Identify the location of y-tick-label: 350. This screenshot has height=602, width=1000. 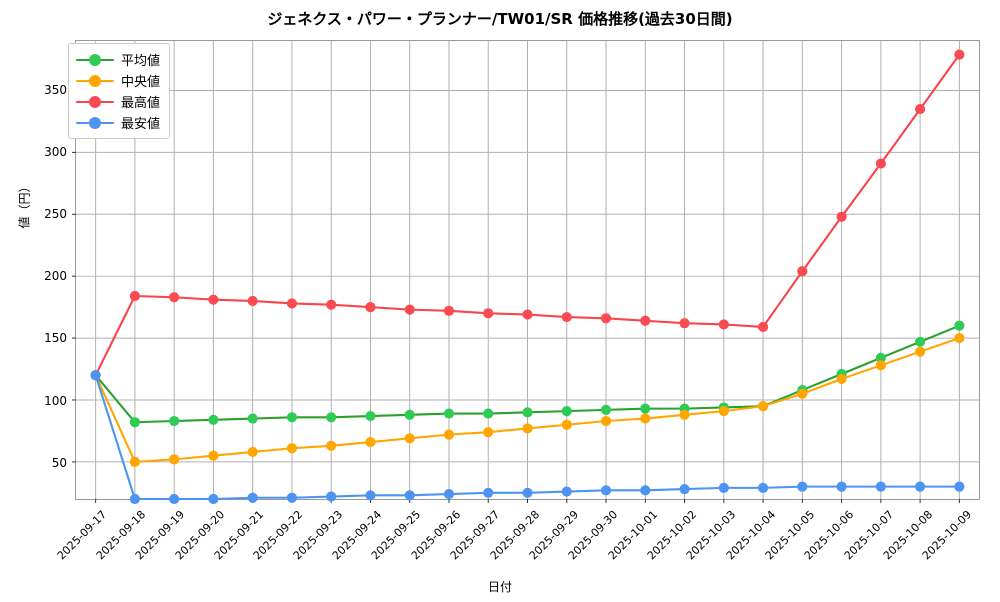
(55, 89).